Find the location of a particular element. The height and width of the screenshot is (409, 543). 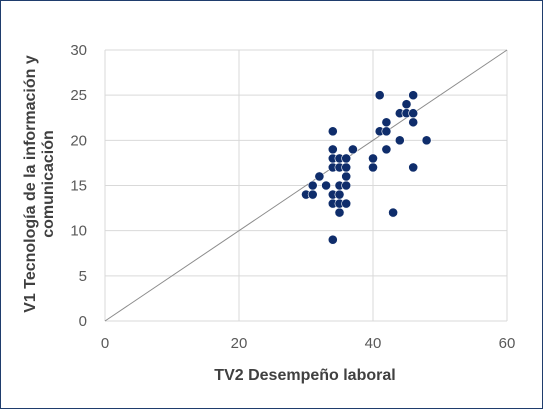

x-tick-labels: 0 20 40 60 is located at coordinates (308, 343).